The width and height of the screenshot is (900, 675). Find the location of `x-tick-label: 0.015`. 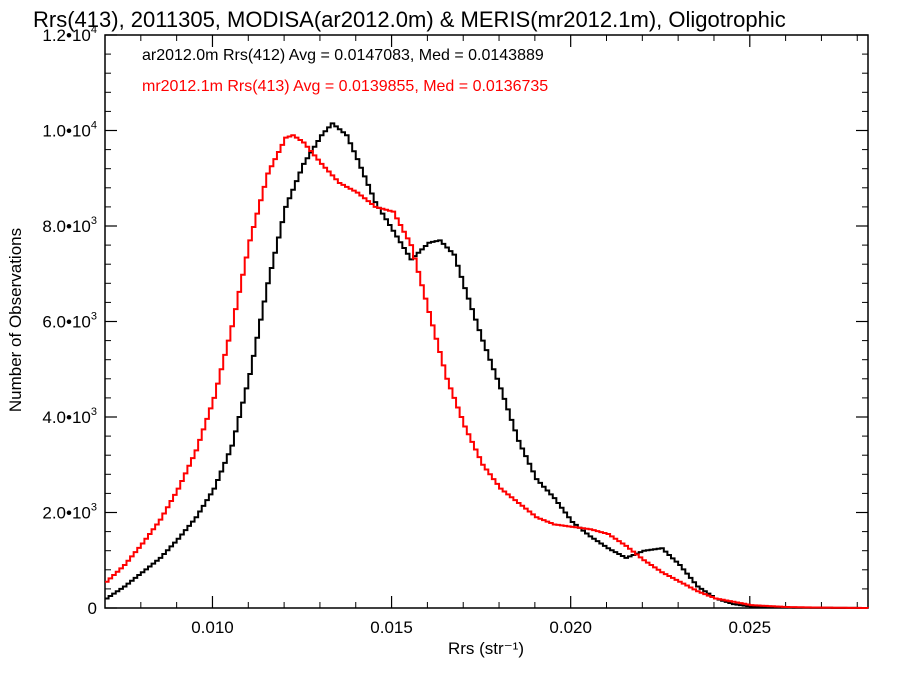

x-tick-label: 0.015 is located at coordinates (391, 627).